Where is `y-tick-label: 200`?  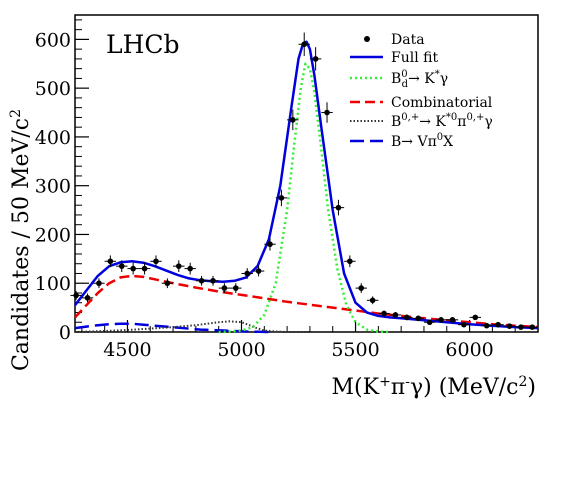
y-tick-label: 200 is located at coordinates (53, 235).